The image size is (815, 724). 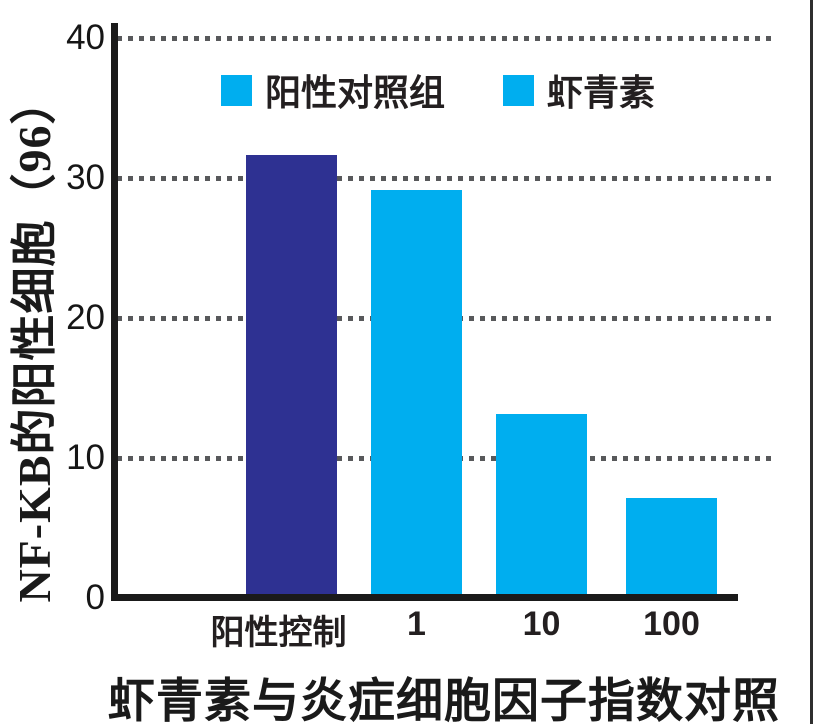 I want to click on y-tick-label: 30, so click(x=85, y=177).